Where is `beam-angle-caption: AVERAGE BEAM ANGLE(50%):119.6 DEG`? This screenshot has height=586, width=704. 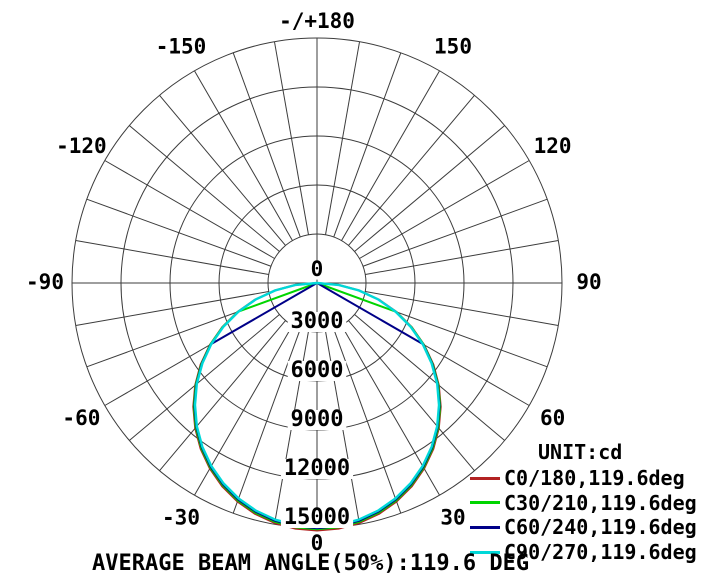
beam-angle-caption: AVERAGE BEAM ANGLE(50%):119.6 DEG is located at coordinates (311, 563).